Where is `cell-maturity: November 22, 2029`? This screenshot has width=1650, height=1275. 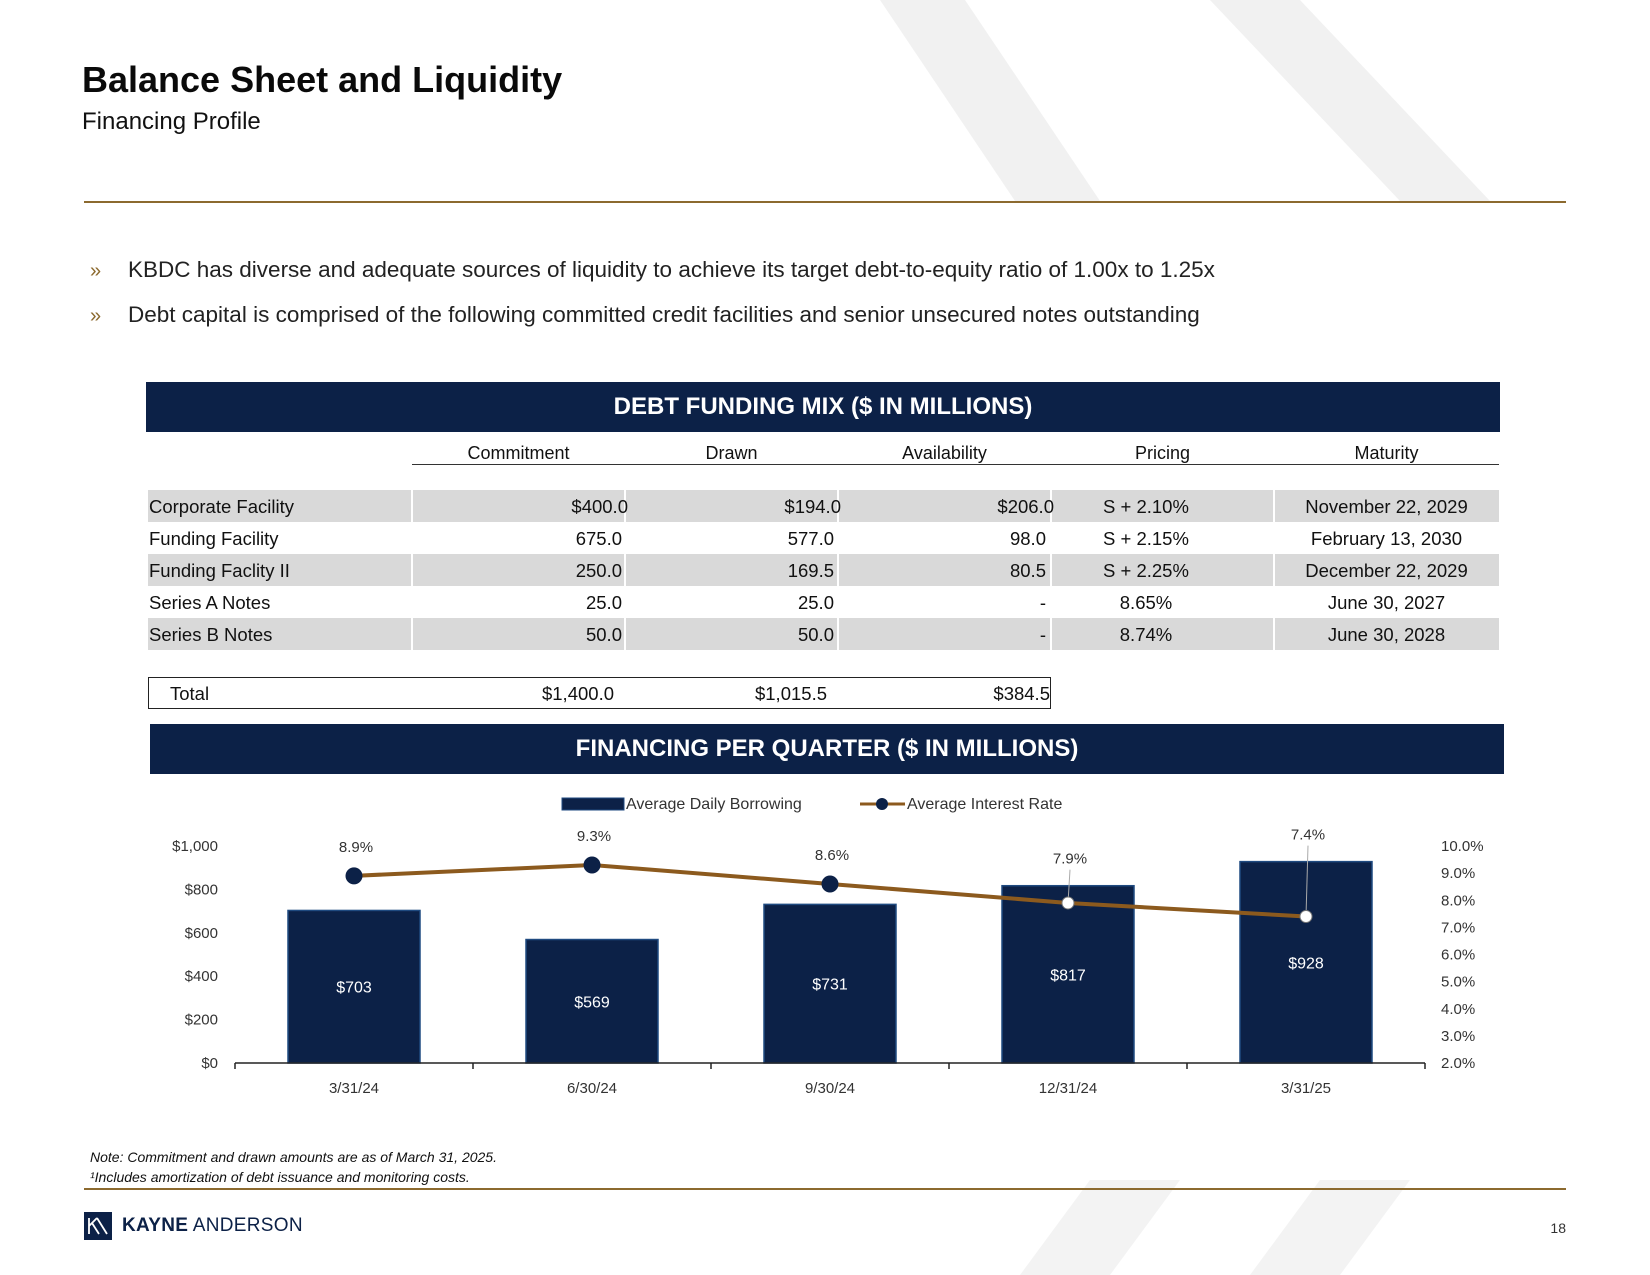
cell-maturity: November 22, 2029 is located at coordinates (1386, 506).